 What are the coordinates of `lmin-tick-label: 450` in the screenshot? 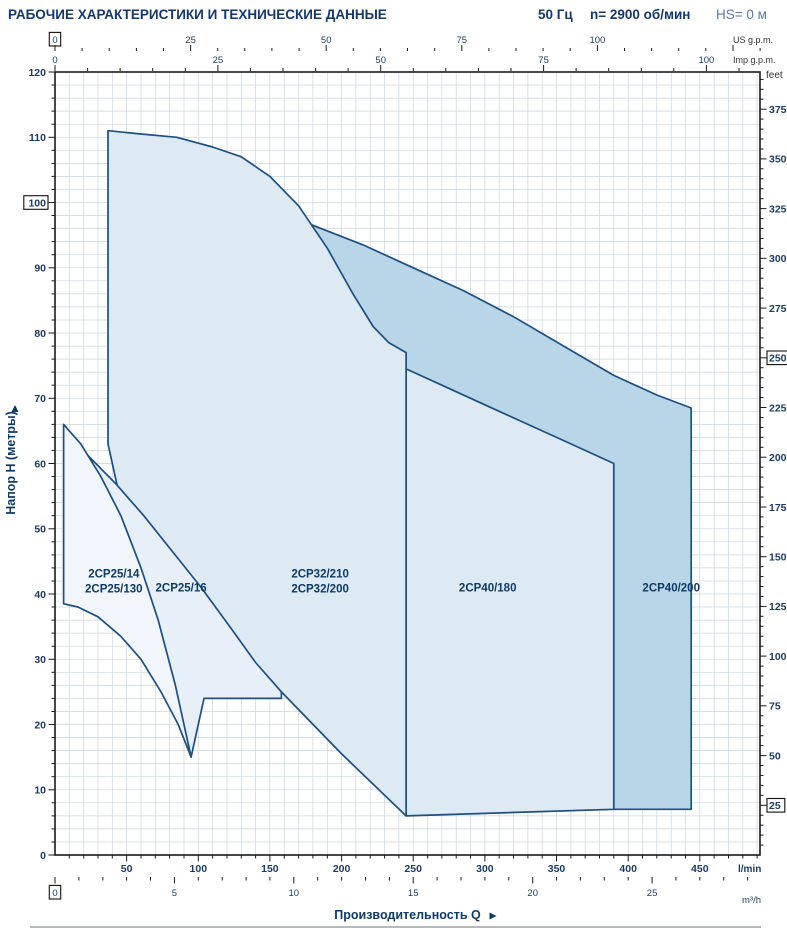 It's located at (700, 869).